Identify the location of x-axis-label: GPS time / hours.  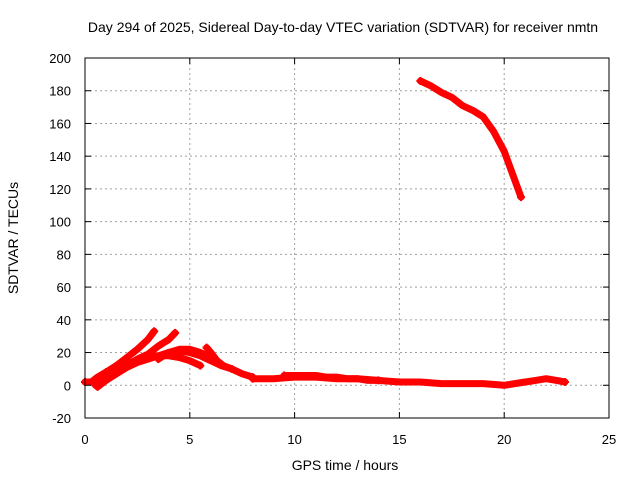
(345, 465).